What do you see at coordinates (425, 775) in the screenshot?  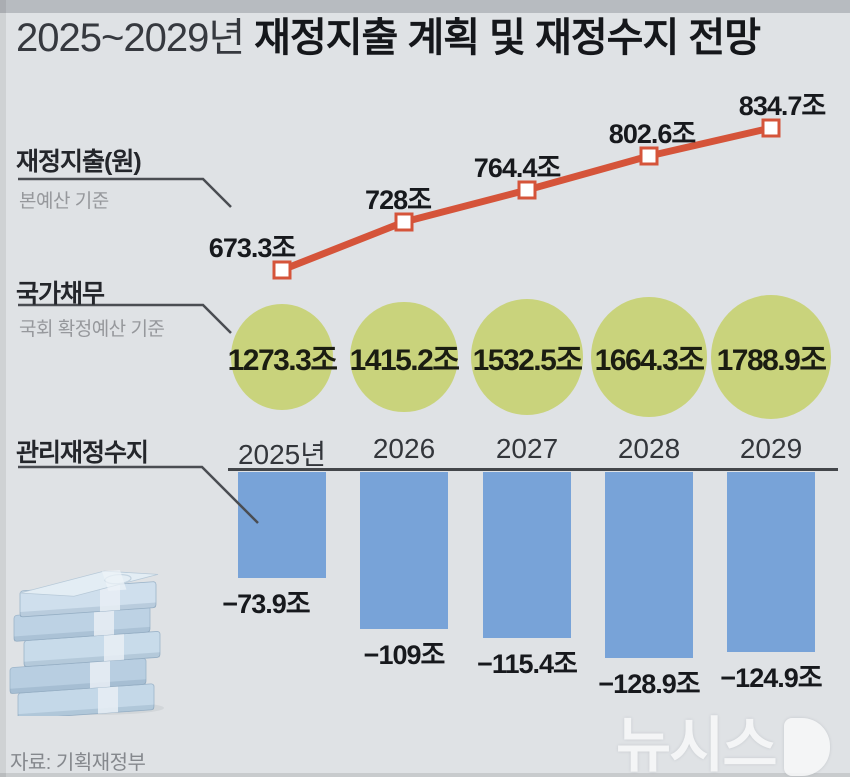 I see `bottom-edge-strip` at bounding box center [425, 775].